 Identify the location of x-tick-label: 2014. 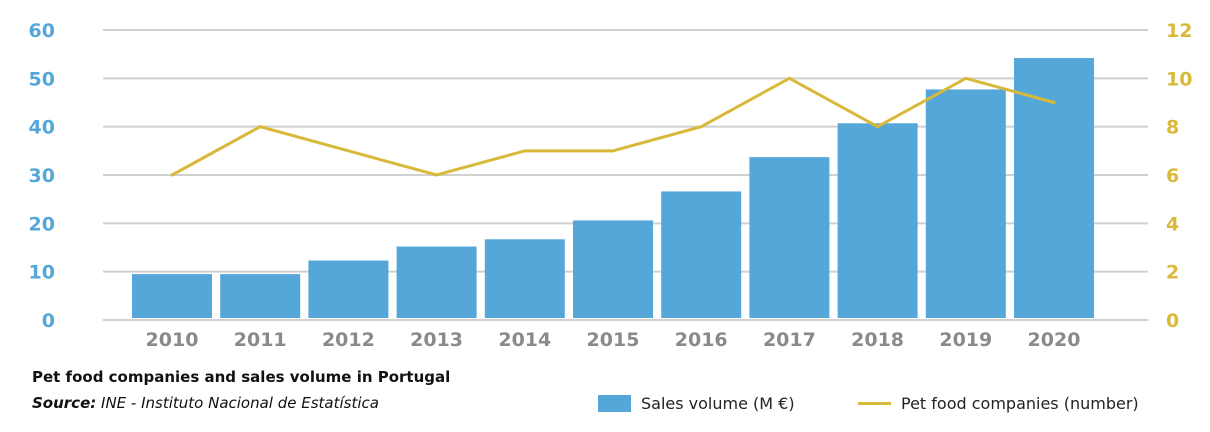
(524, 340).